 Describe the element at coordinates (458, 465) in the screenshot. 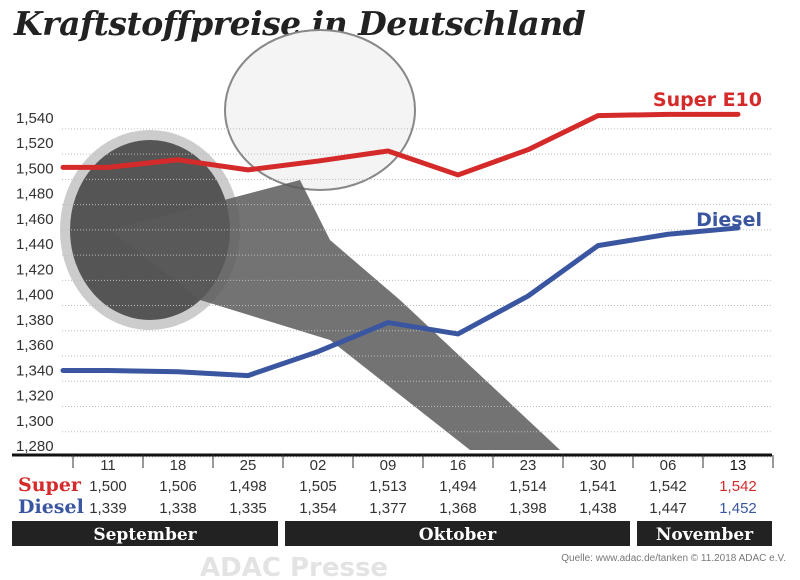

I see `x-tick-label: 16` at that location.